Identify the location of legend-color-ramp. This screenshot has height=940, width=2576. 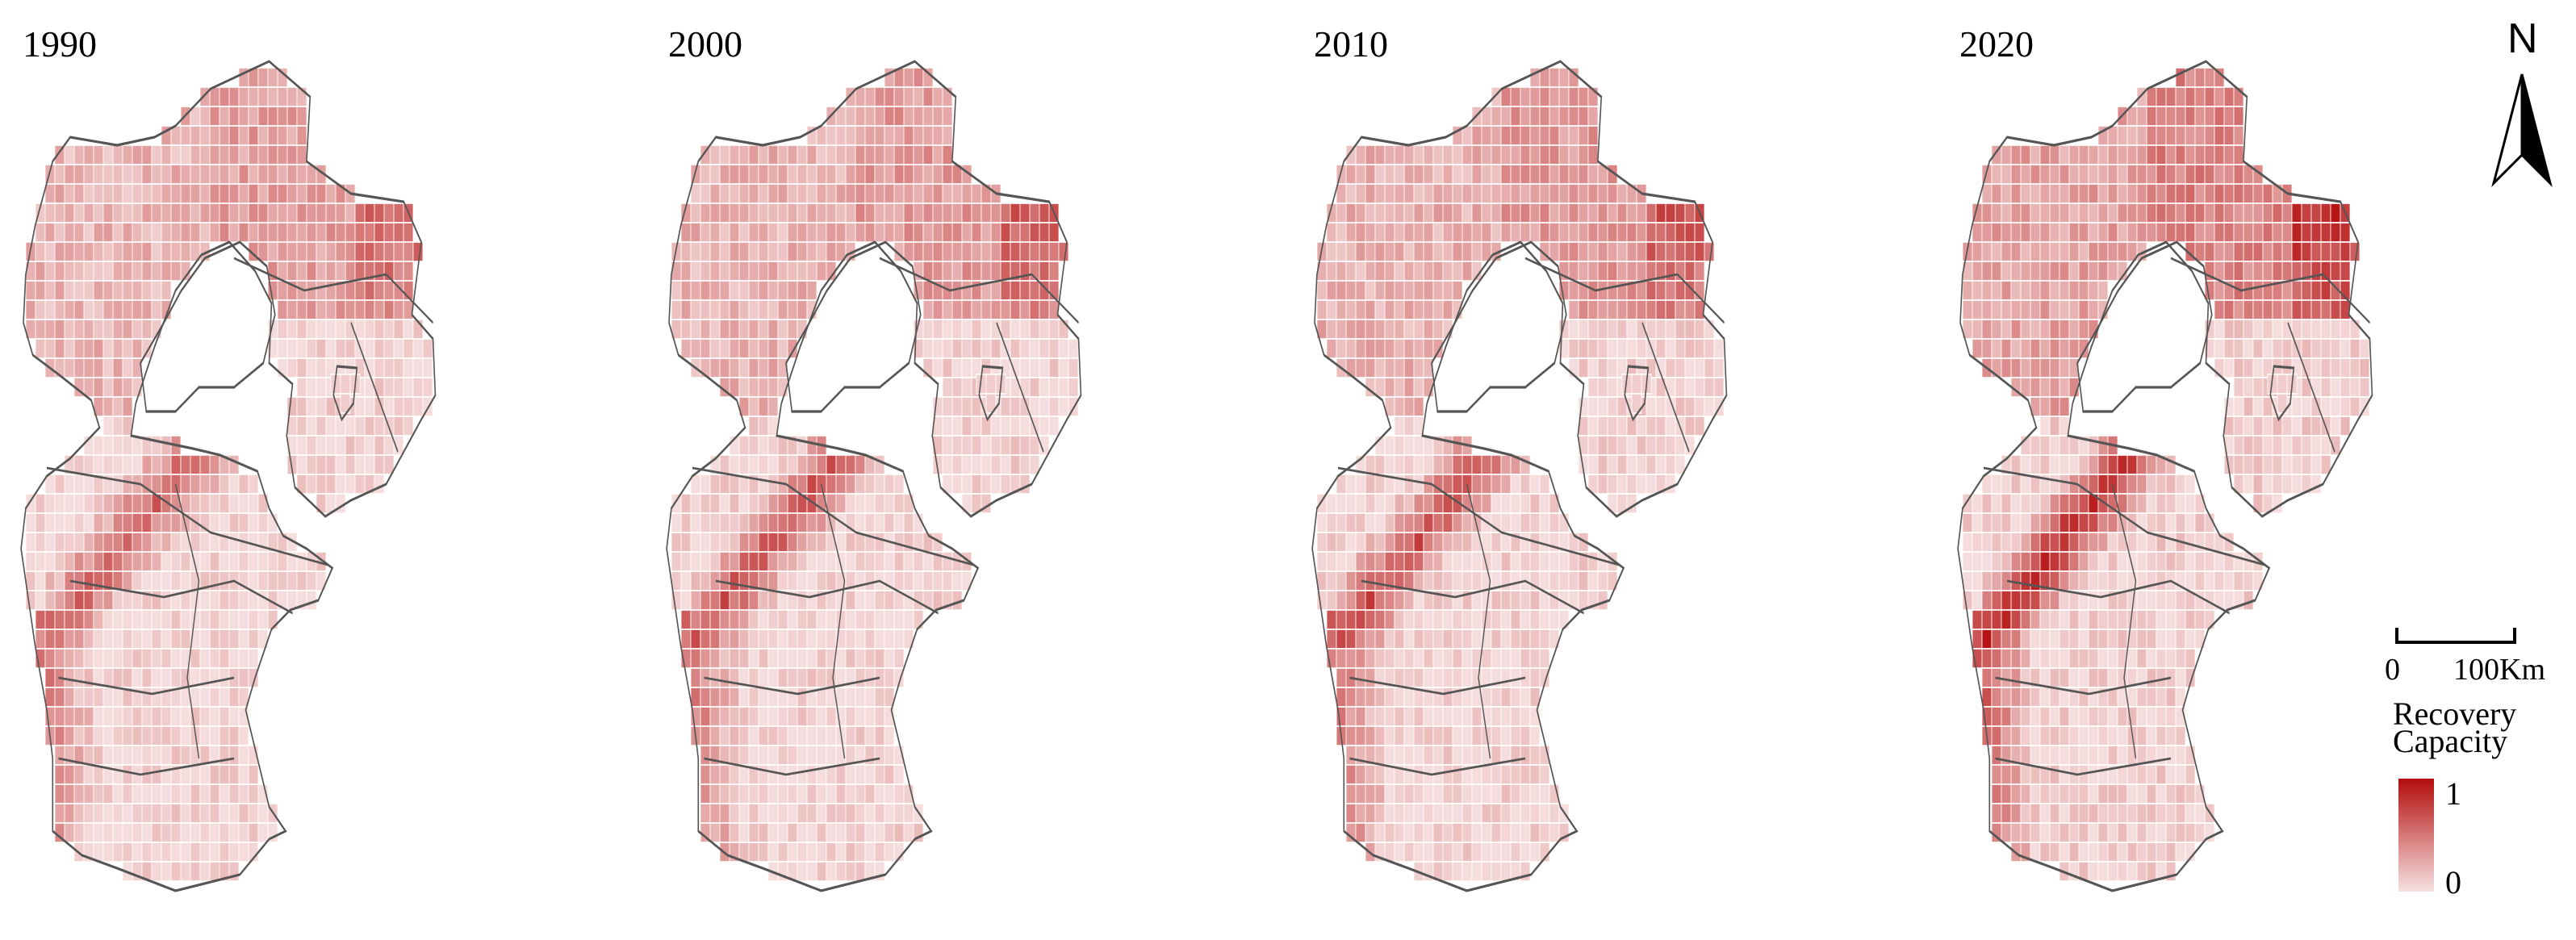
(2416, 835).